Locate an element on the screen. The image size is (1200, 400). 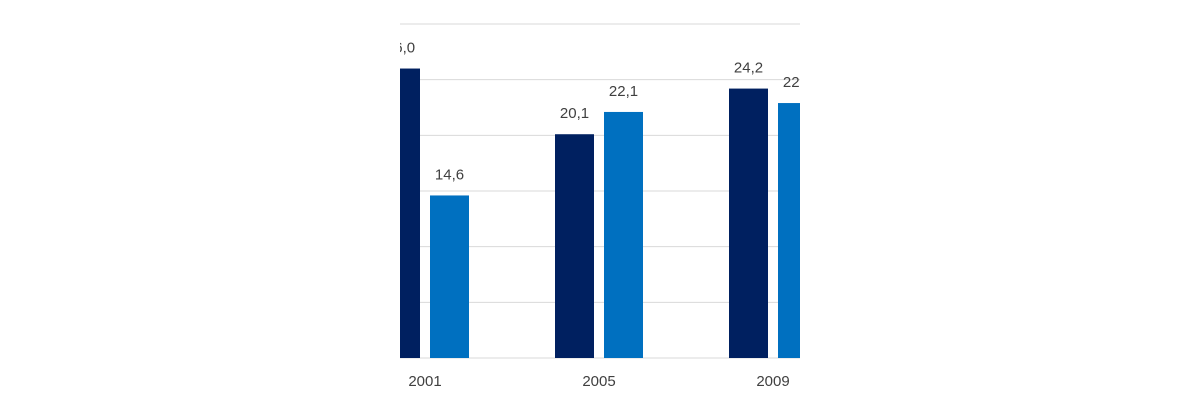
x-tick-label: 2001 is located at coordinates (424, 381).